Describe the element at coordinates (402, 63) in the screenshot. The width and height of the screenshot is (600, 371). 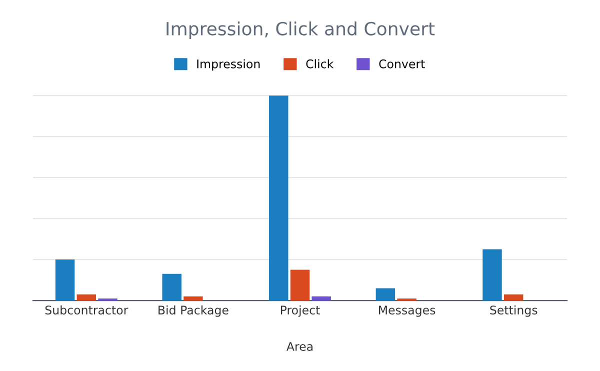
I see `legend-label: Convert` at that location.